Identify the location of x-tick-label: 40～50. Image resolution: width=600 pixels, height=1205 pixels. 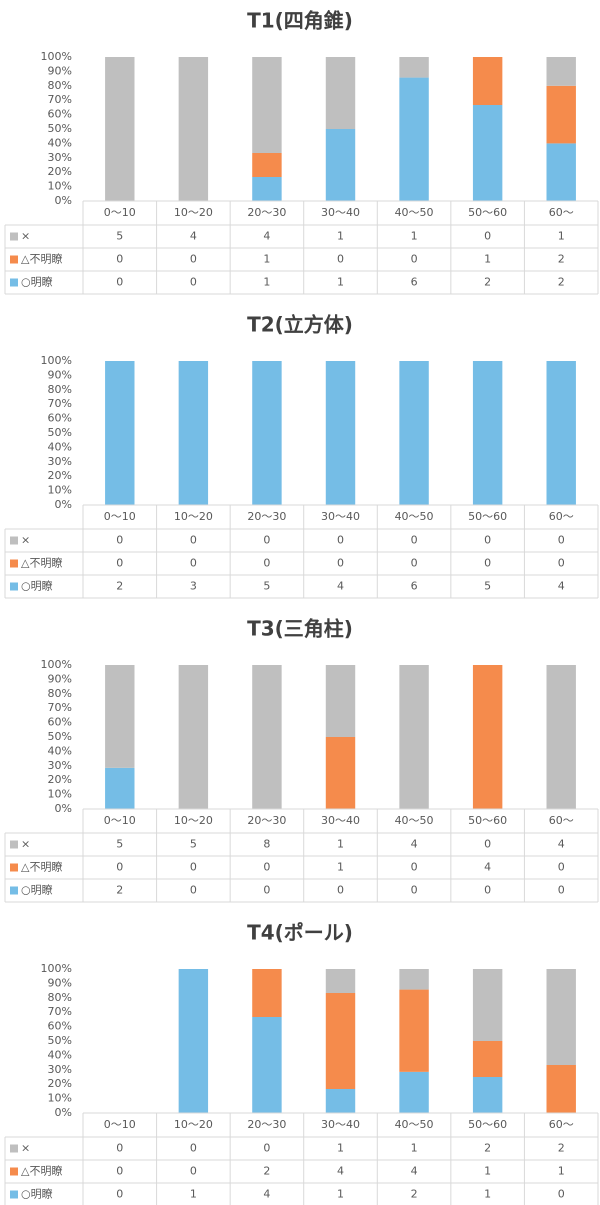
(414, 516).